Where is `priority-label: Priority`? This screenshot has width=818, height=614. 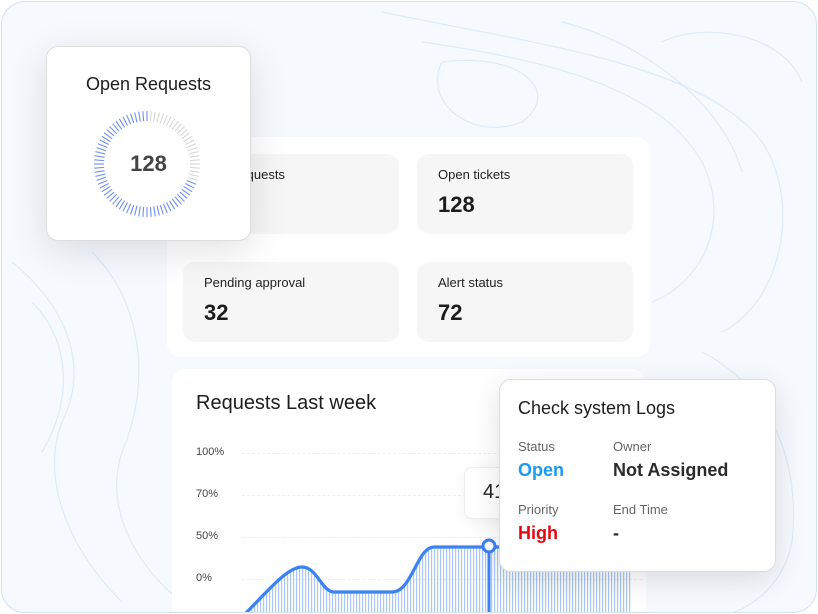
priority-label: Priority is located at coordinates (538, 509).